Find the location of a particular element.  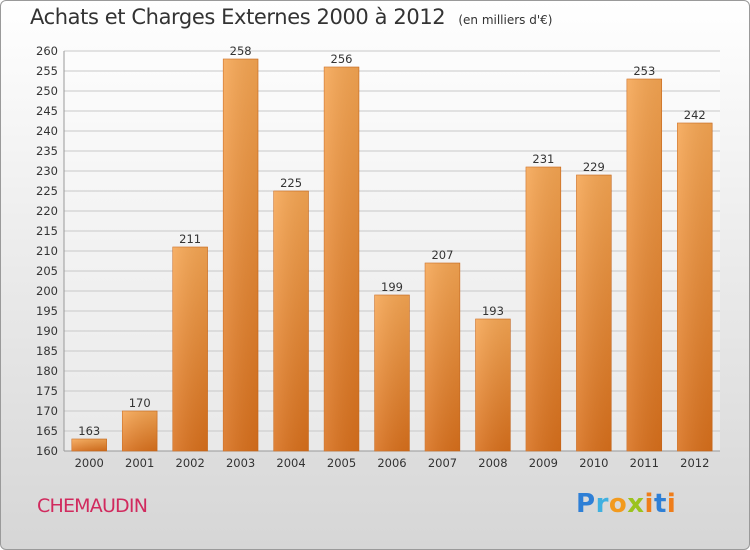

y-tick-label: 175 is located at coordinates (47, 391).